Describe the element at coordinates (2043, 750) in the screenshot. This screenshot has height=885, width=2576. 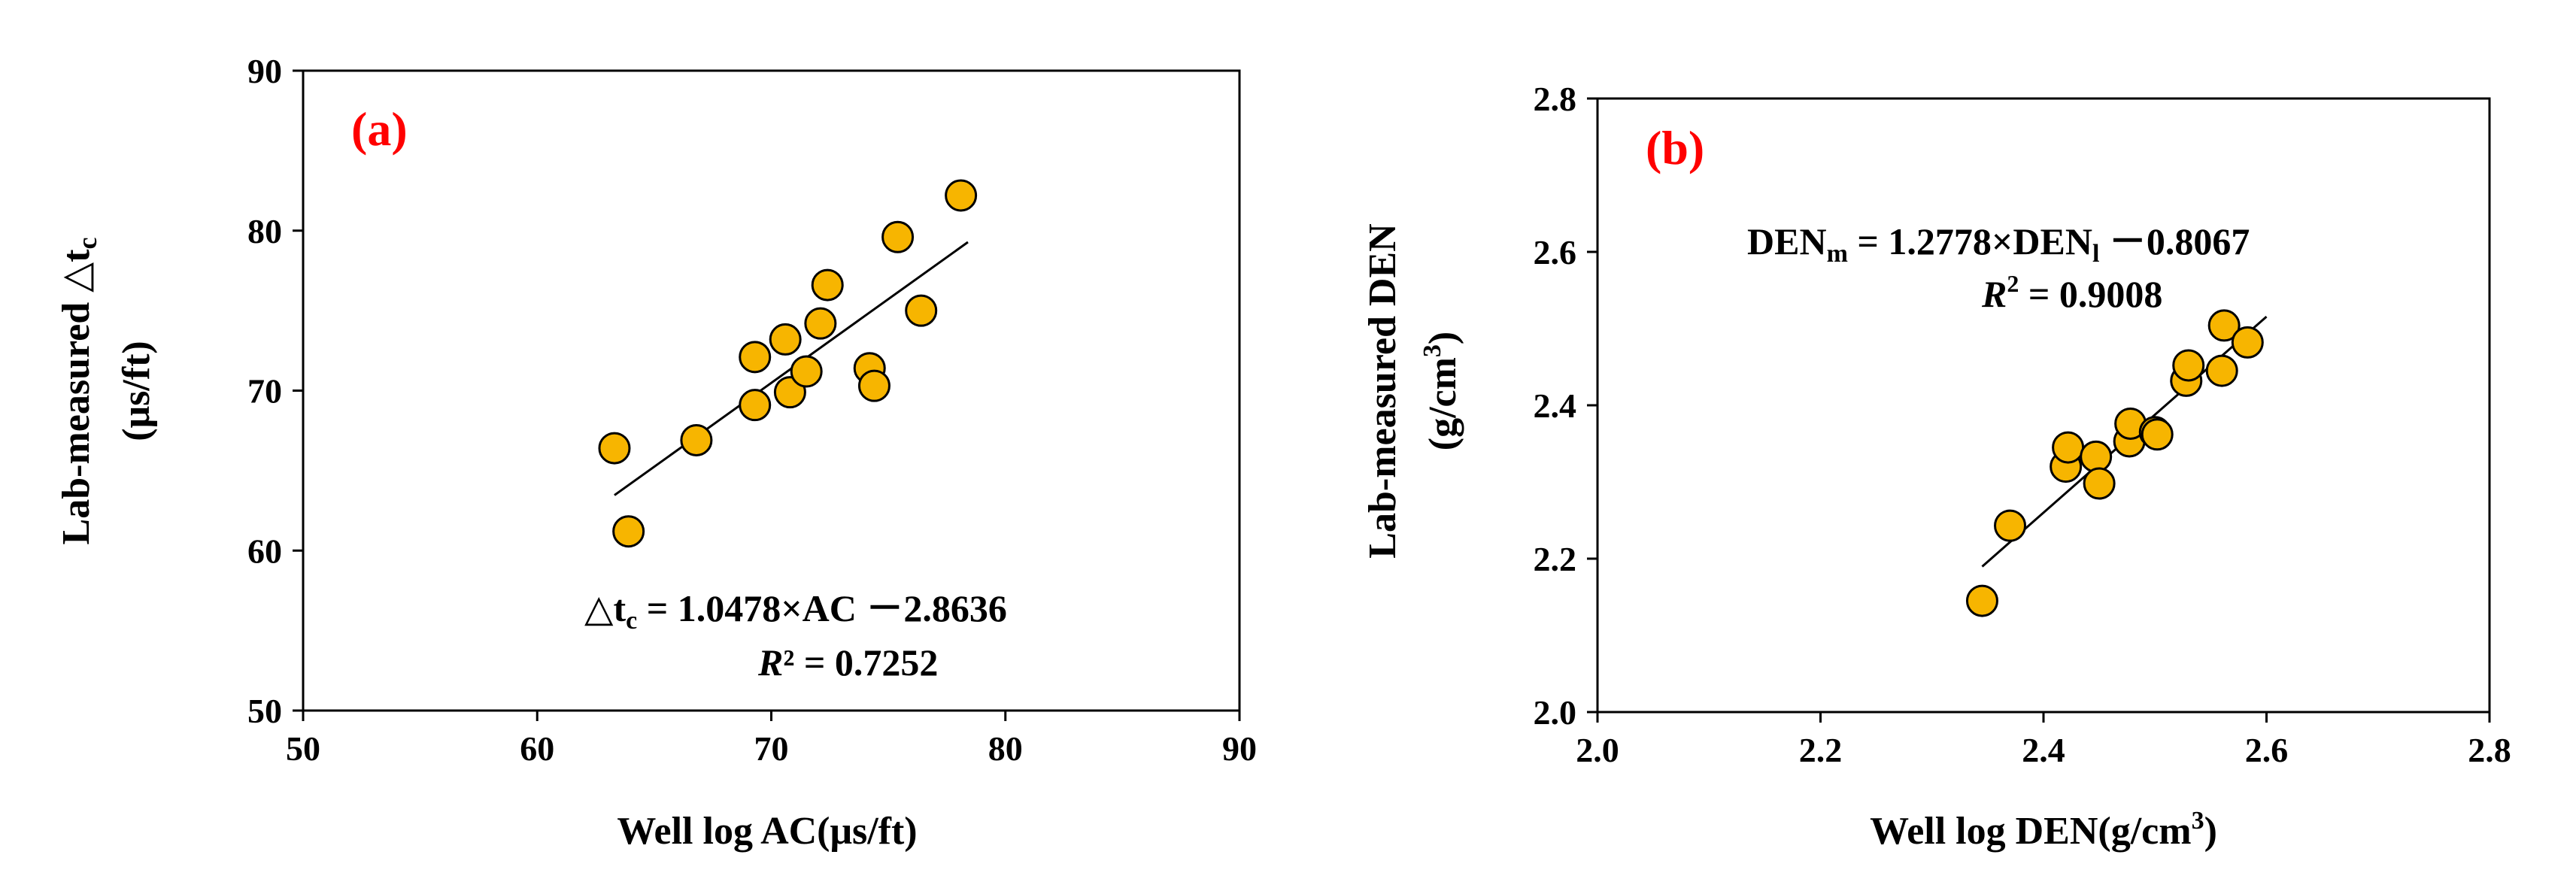
I see `chart-b-x-tick-label: 2.4` at that location.